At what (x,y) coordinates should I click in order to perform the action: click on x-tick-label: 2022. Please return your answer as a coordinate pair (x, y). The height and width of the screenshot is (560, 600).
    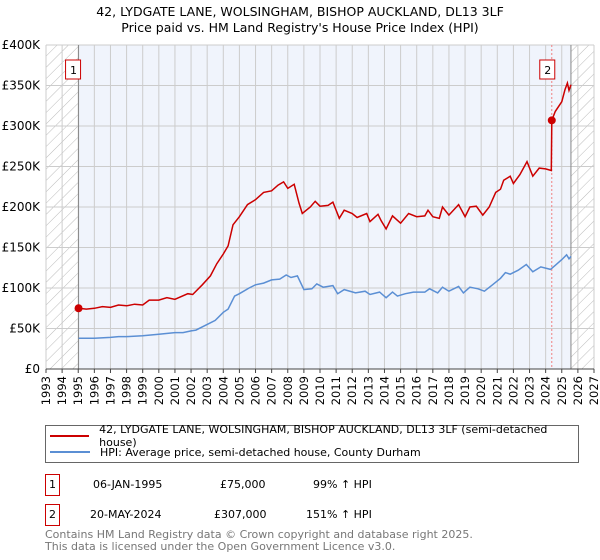
    Looking at the image, I should click on (513, 390).